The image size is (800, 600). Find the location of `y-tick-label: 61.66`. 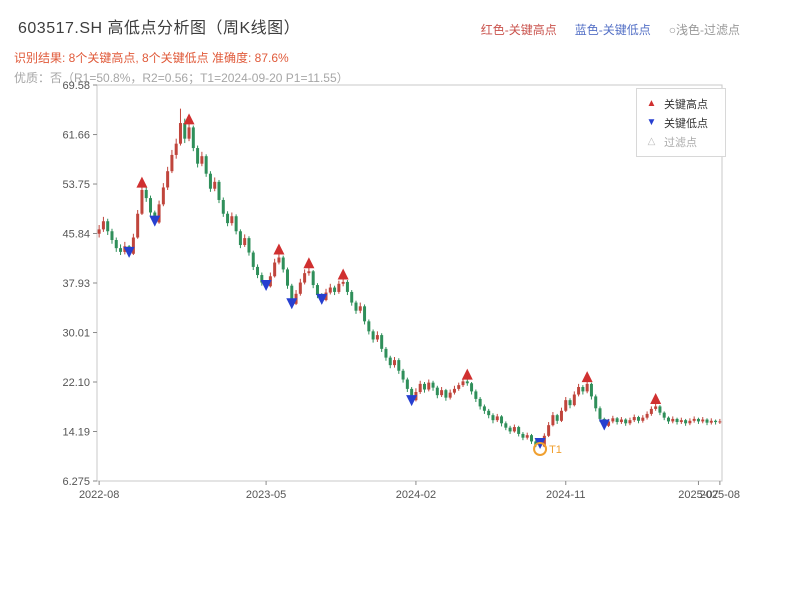

y-tick-label: 61.66 is located at coordinates (76, 136).